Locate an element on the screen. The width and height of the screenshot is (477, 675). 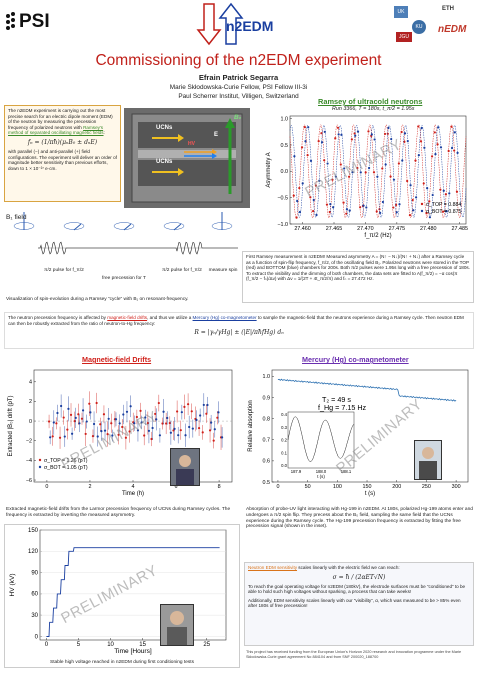
x-tick-label: 2 is located at coordinates (89, 487).